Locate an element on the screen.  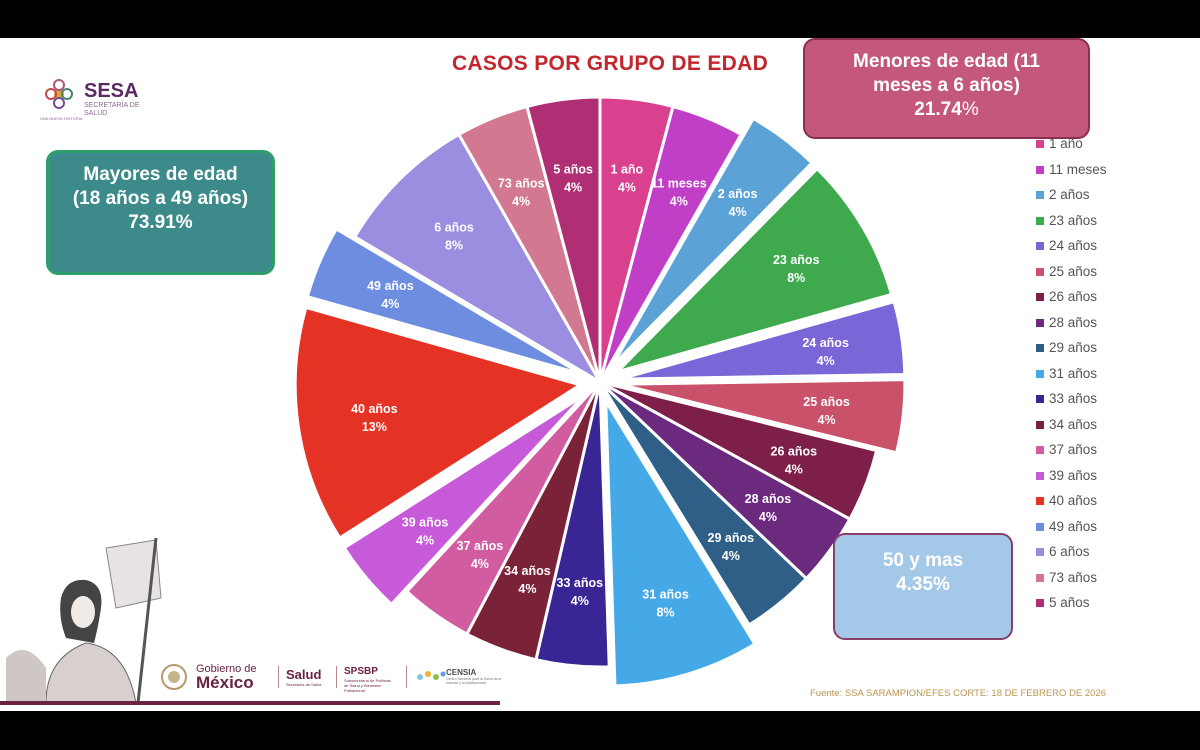
legend-item: 40 años is located at coordinates (1091, 506).